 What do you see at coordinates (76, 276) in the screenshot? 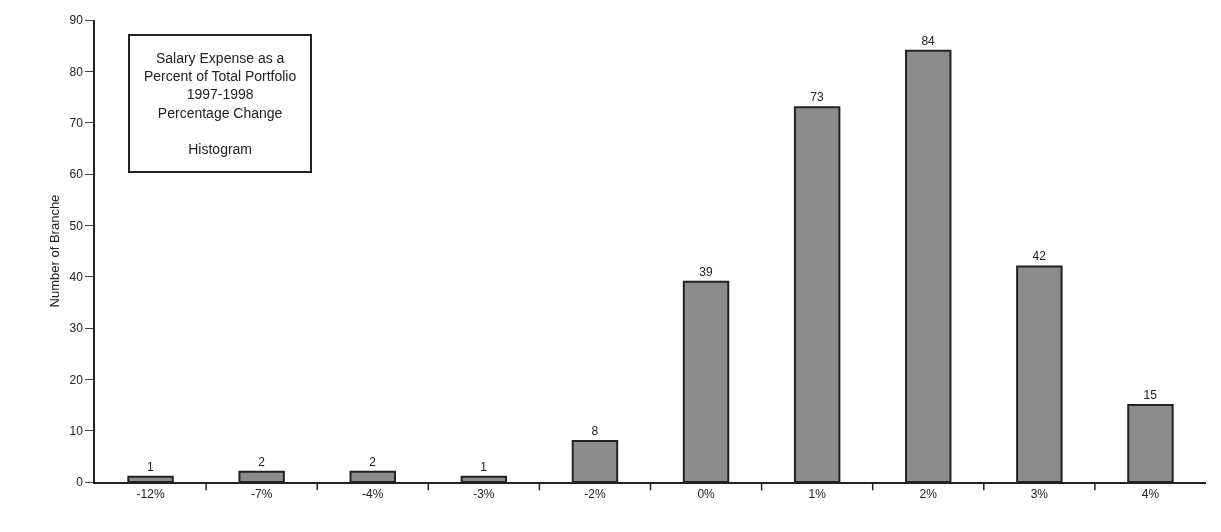
I see `y-tick-label: 40` at bounding box center [76, 276].